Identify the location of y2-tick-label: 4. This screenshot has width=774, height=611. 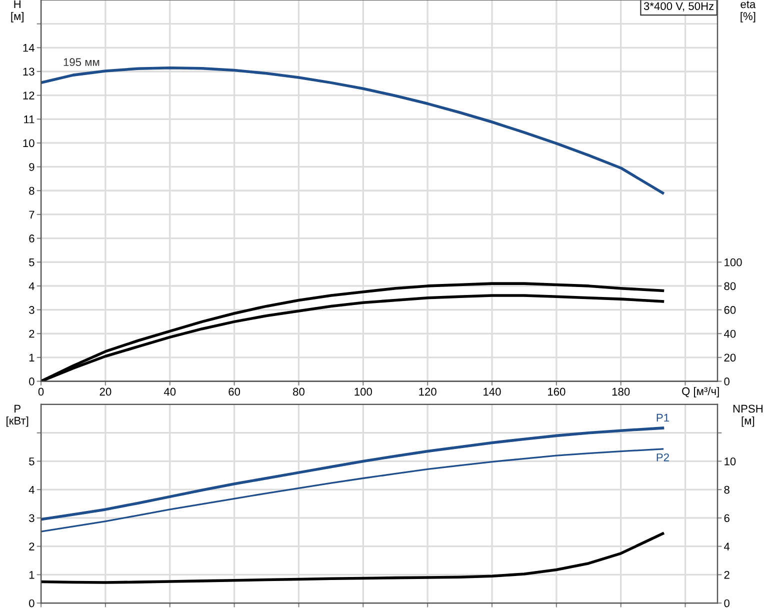
(727, 546).